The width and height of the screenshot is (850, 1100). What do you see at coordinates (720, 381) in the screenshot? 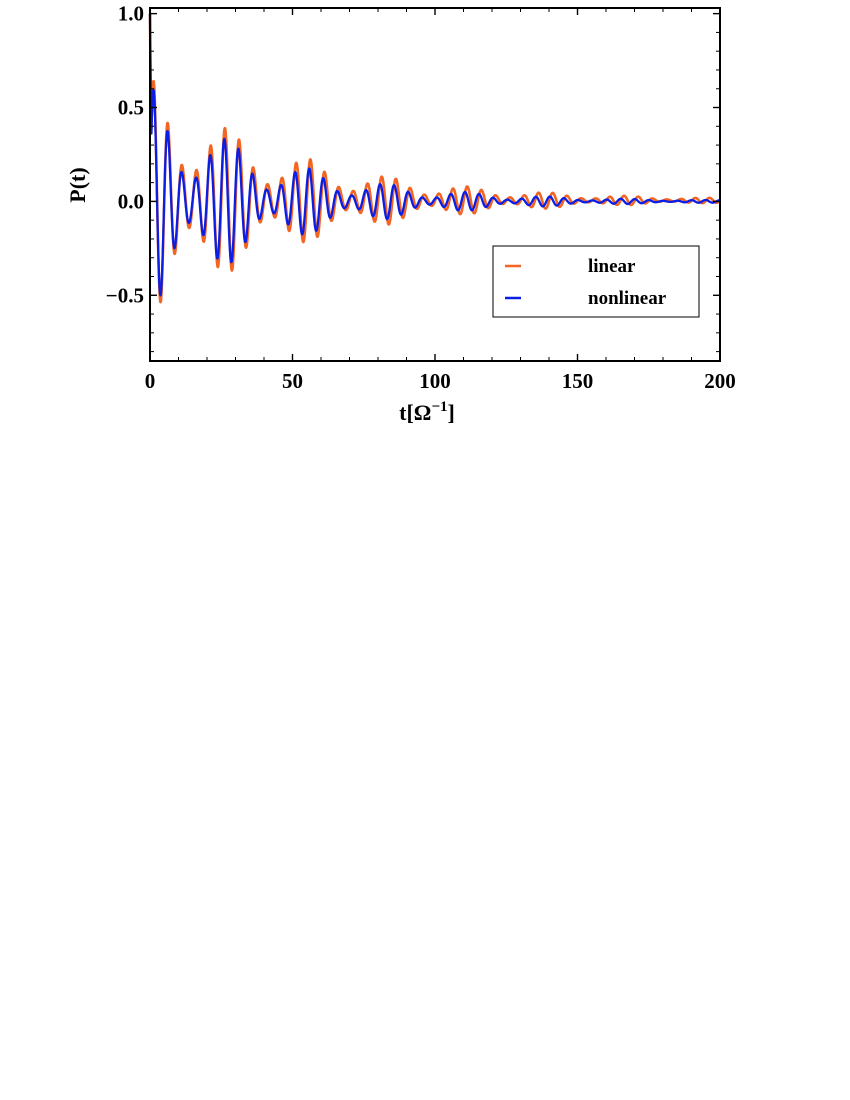
I see `x-tick-label: 200` at bounding box center [720, 381].